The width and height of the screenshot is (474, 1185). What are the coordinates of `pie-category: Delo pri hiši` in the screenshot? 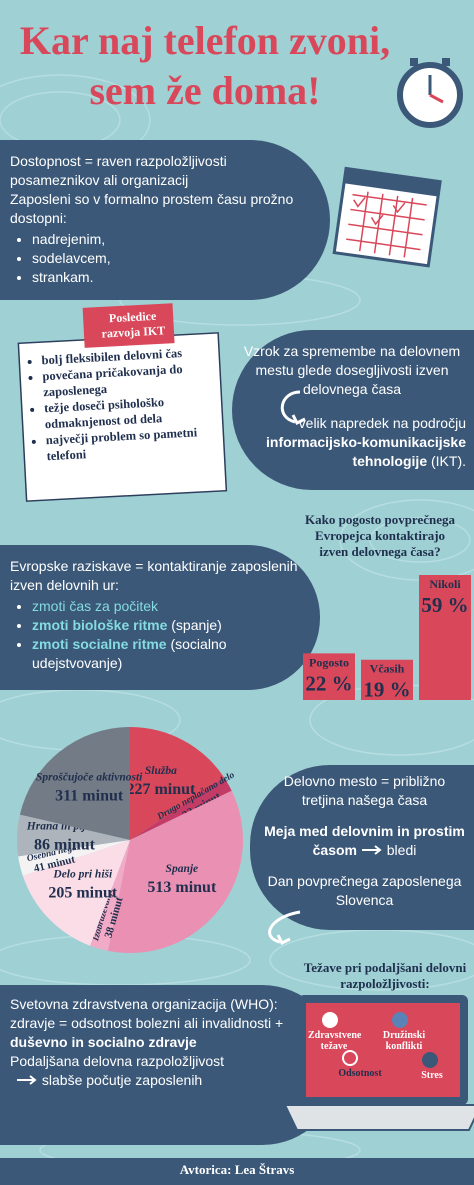 It's located at (82, 874).